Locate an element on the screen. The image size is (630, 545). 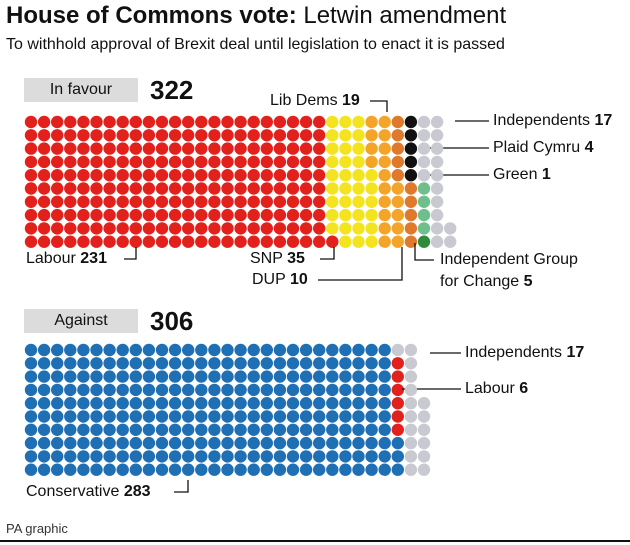
series-name: Lib Dems is located at coordinates (304, 100).